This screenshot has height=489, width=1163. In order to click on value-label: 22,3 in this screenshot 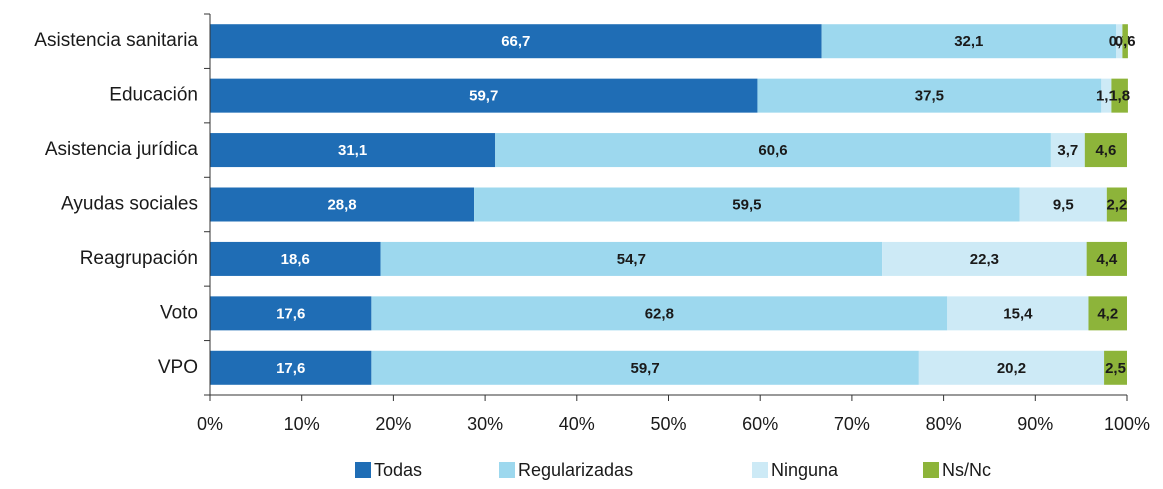, I will do `click(984, 259)`.